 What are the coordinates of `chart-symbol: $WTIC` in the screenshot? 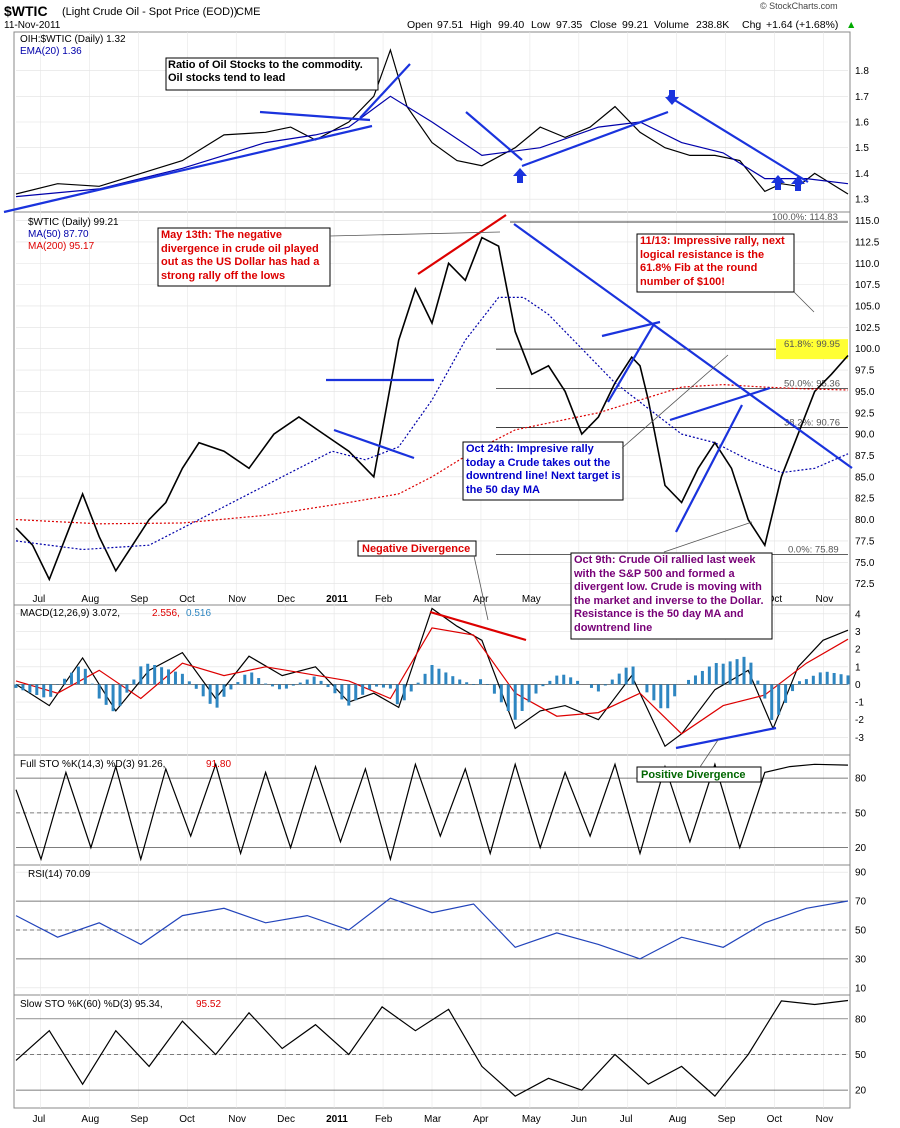 It's located at (26, 11).